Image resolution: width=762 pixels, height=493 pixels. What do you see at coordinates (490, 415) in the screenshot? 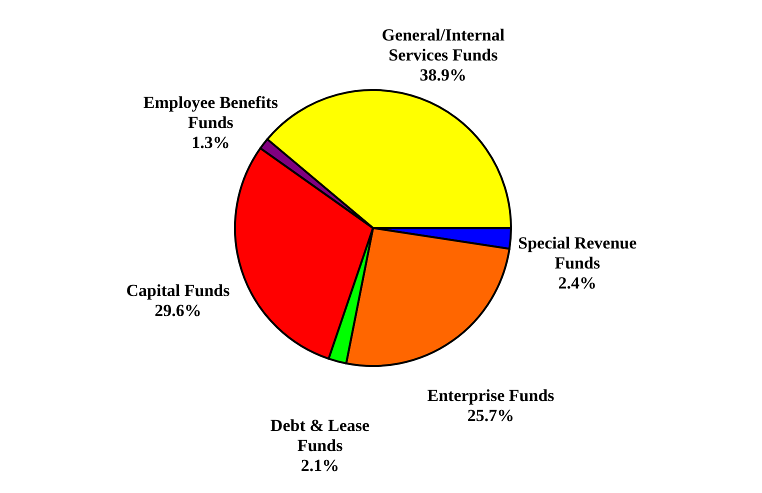
I see `data-label: 25.7%` at bounding box center [490, 415].